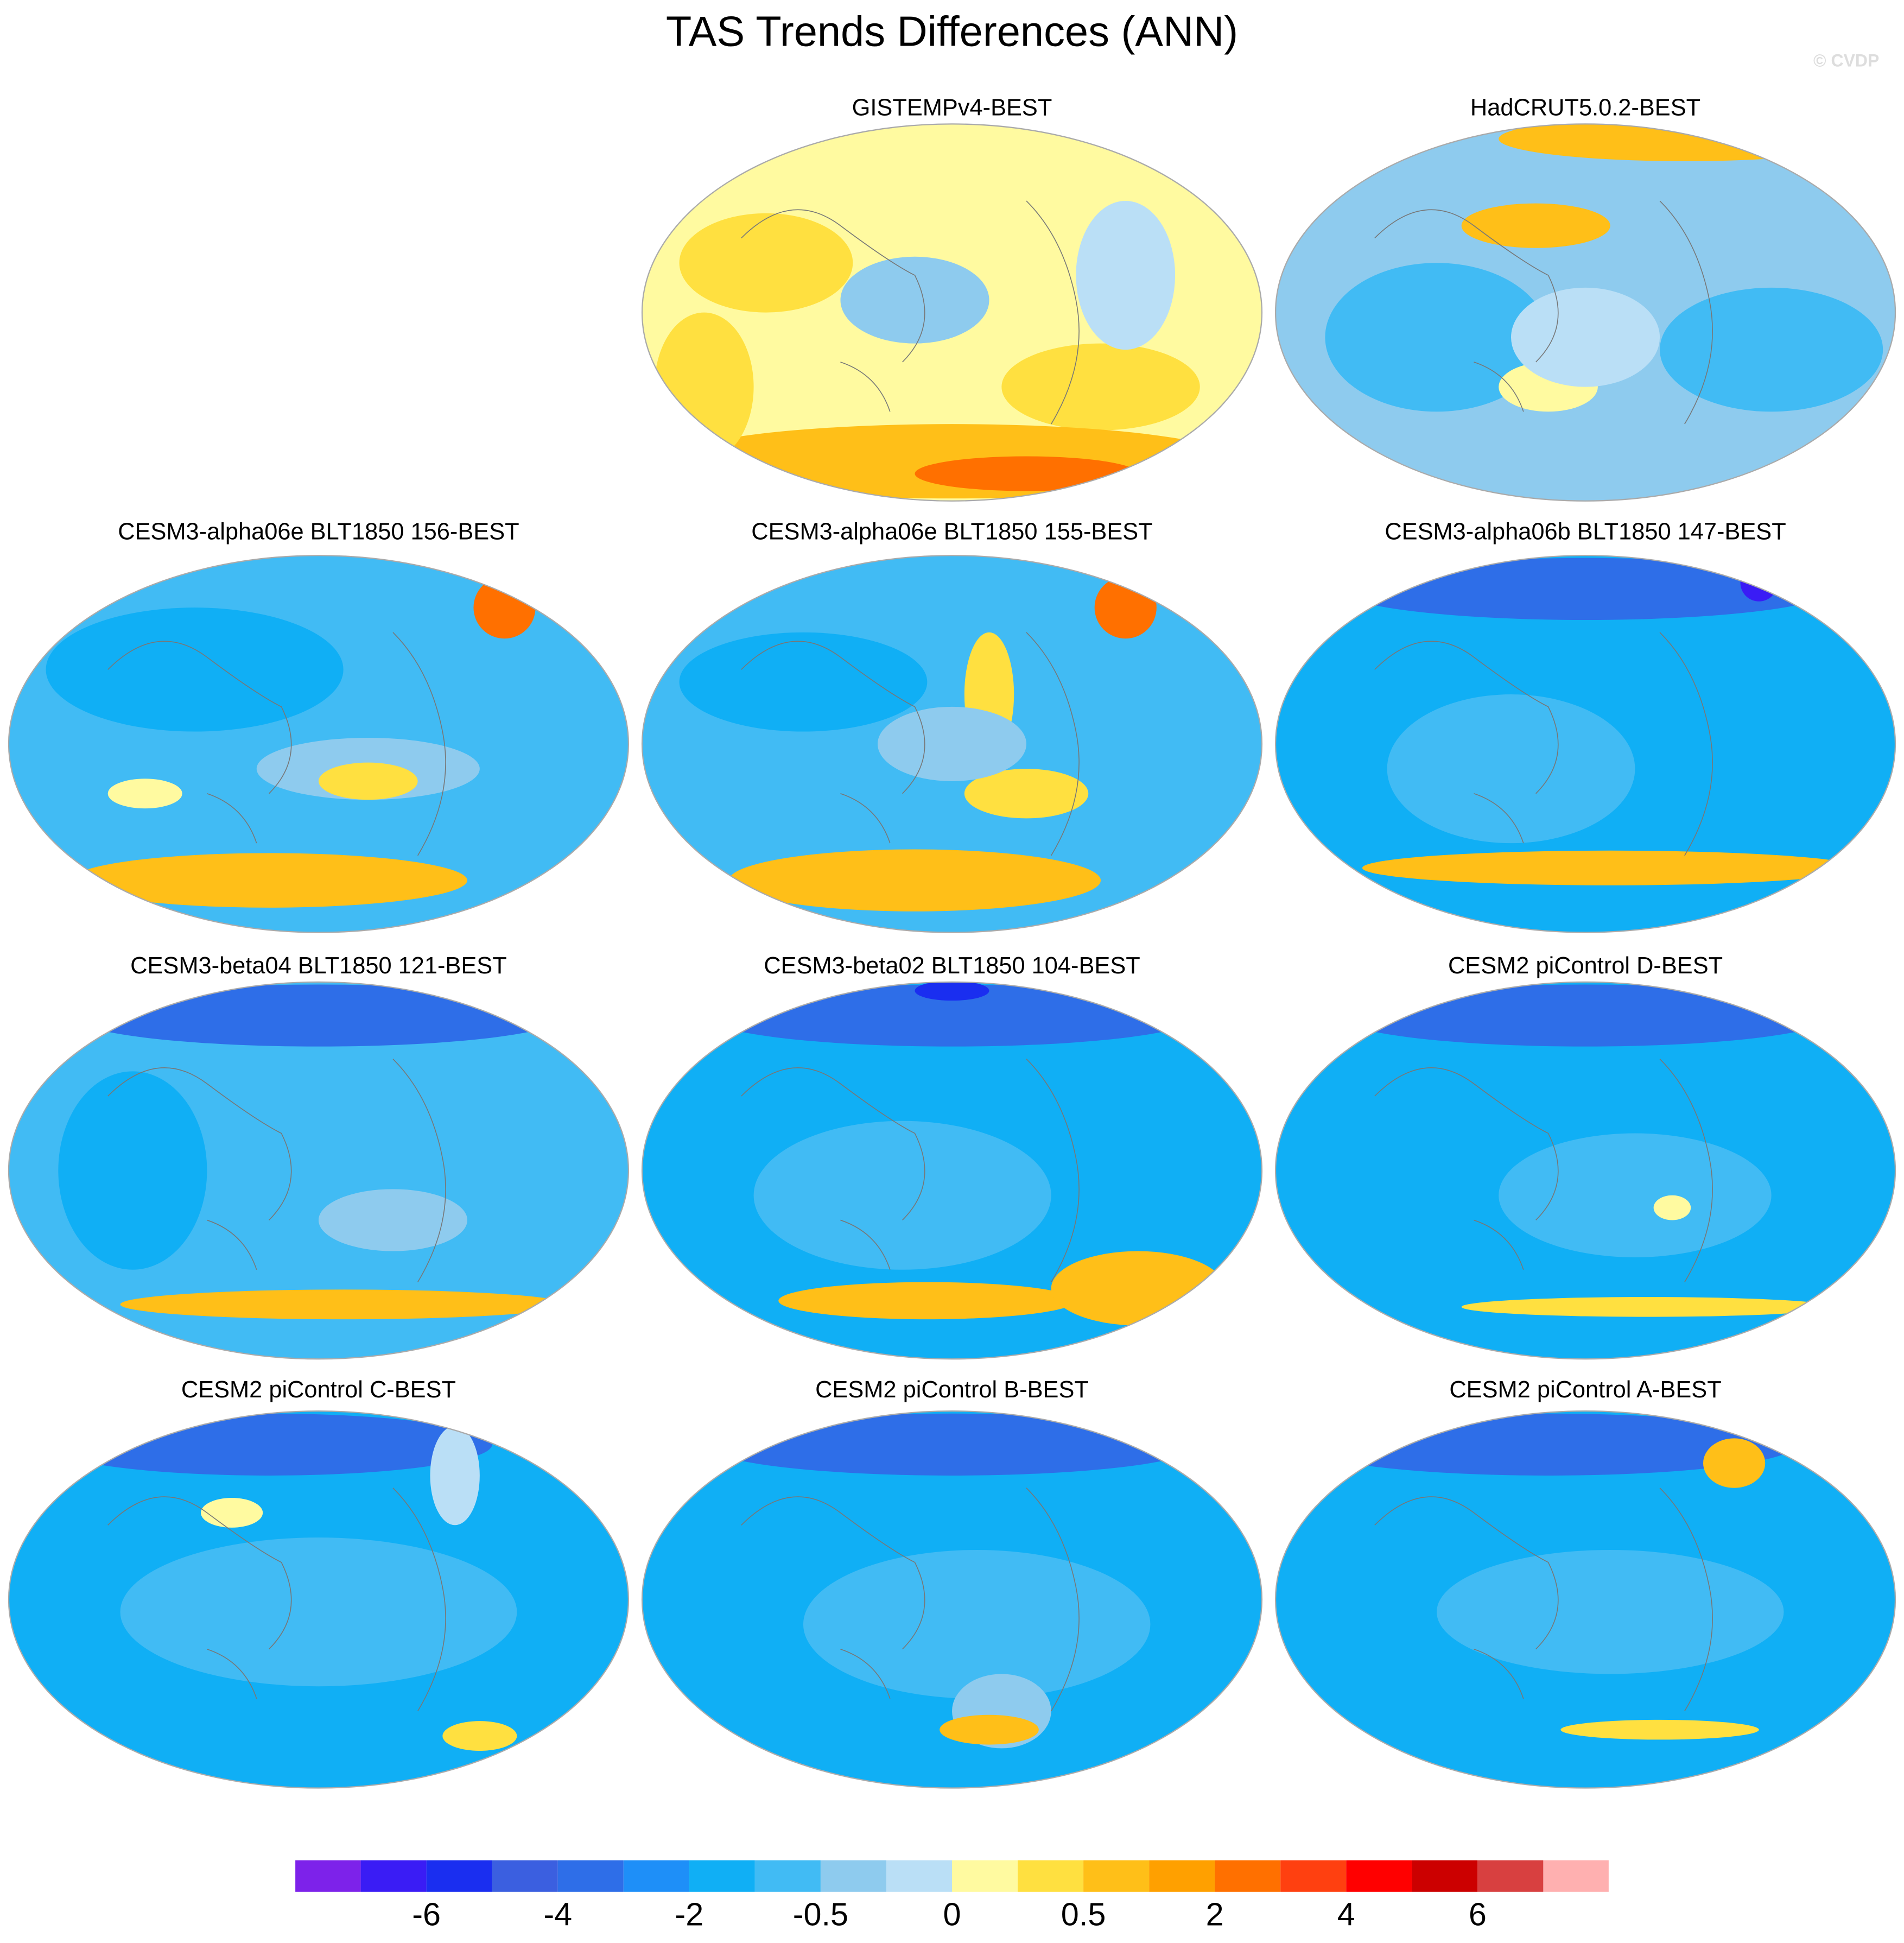 This screenshot has width=1904, height=1943. I want to click on colorbar-label: 0.5, so click(1083, 1915).